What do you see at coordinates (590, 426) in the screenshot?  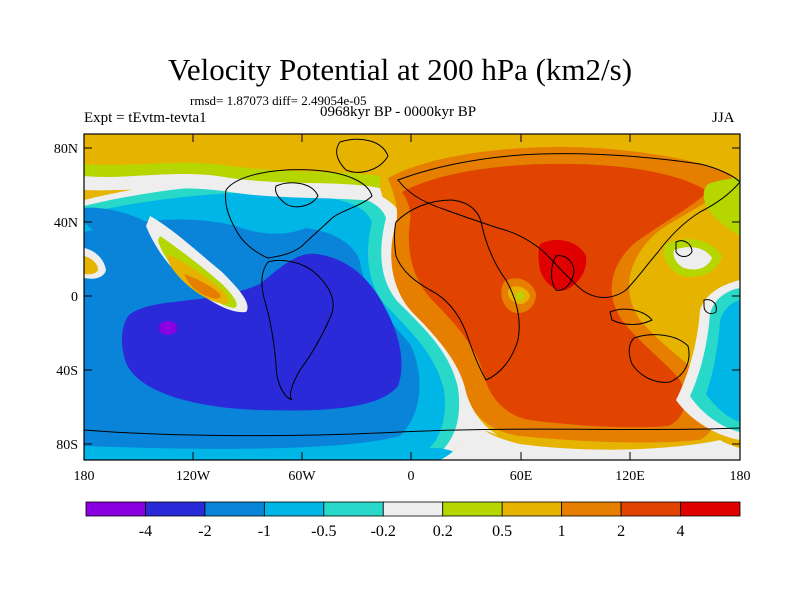 I see `south-neutral-arc` at bounding box center [590, 426].